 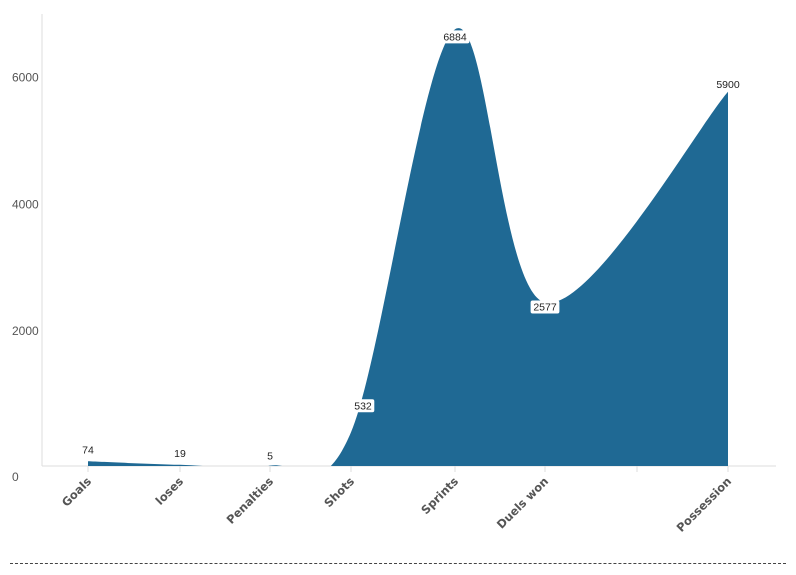 I want to click on category-label: Shots, so click(x=339, y=492).